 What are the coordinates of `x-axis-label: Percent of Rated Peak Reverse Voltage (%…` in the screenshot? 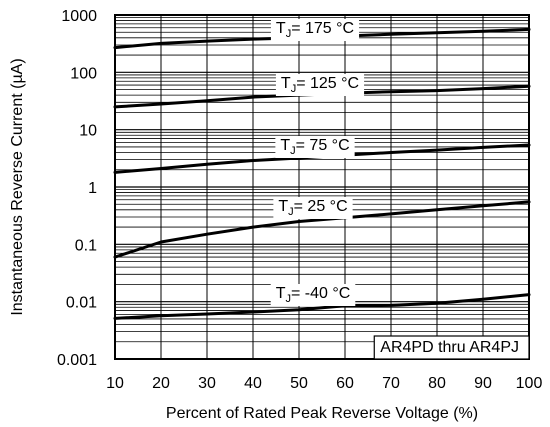 It's located at (322, 413).